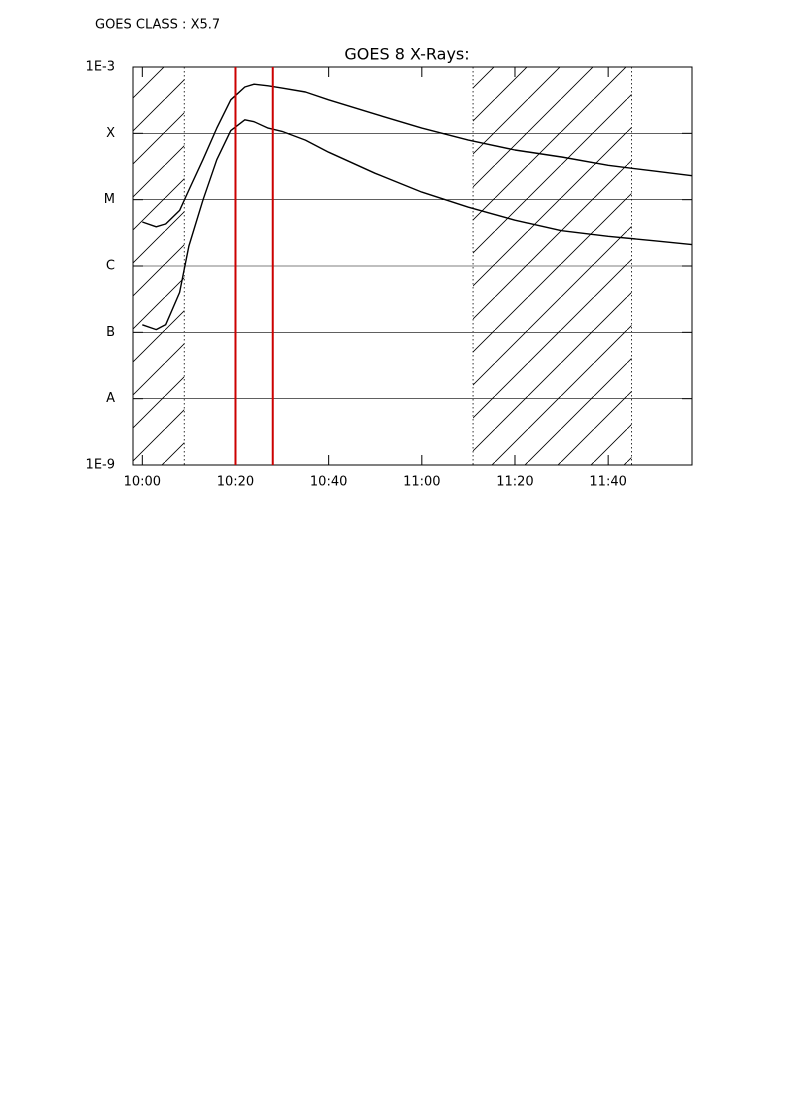 This screenshot has height=1118, width=790. What do you see at coordinates (607, 482) in the screenshot?
I see `x-tick-label: 11:40` at bounding box center [607, 482].